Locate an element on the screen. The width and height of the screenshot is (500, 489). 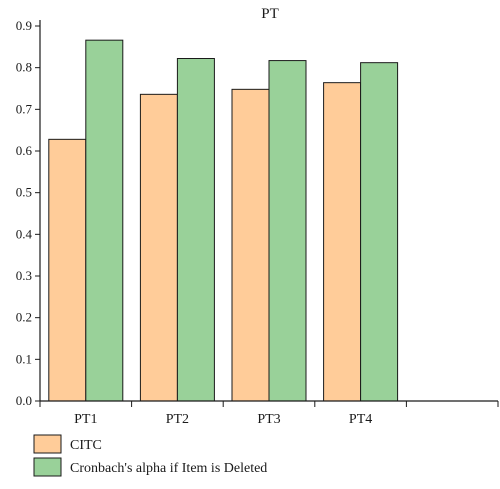
legend-swatch-alpha is located at coordinates (47, 467).